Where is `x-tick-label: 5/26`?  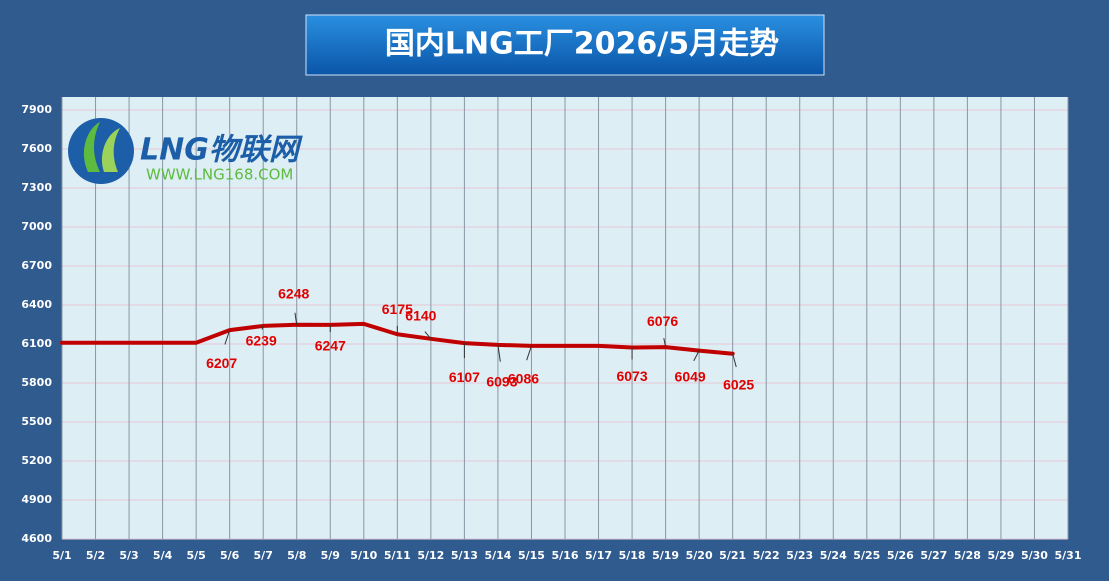
x-tick-label: 5/26 is located at coordinates (900, 555).